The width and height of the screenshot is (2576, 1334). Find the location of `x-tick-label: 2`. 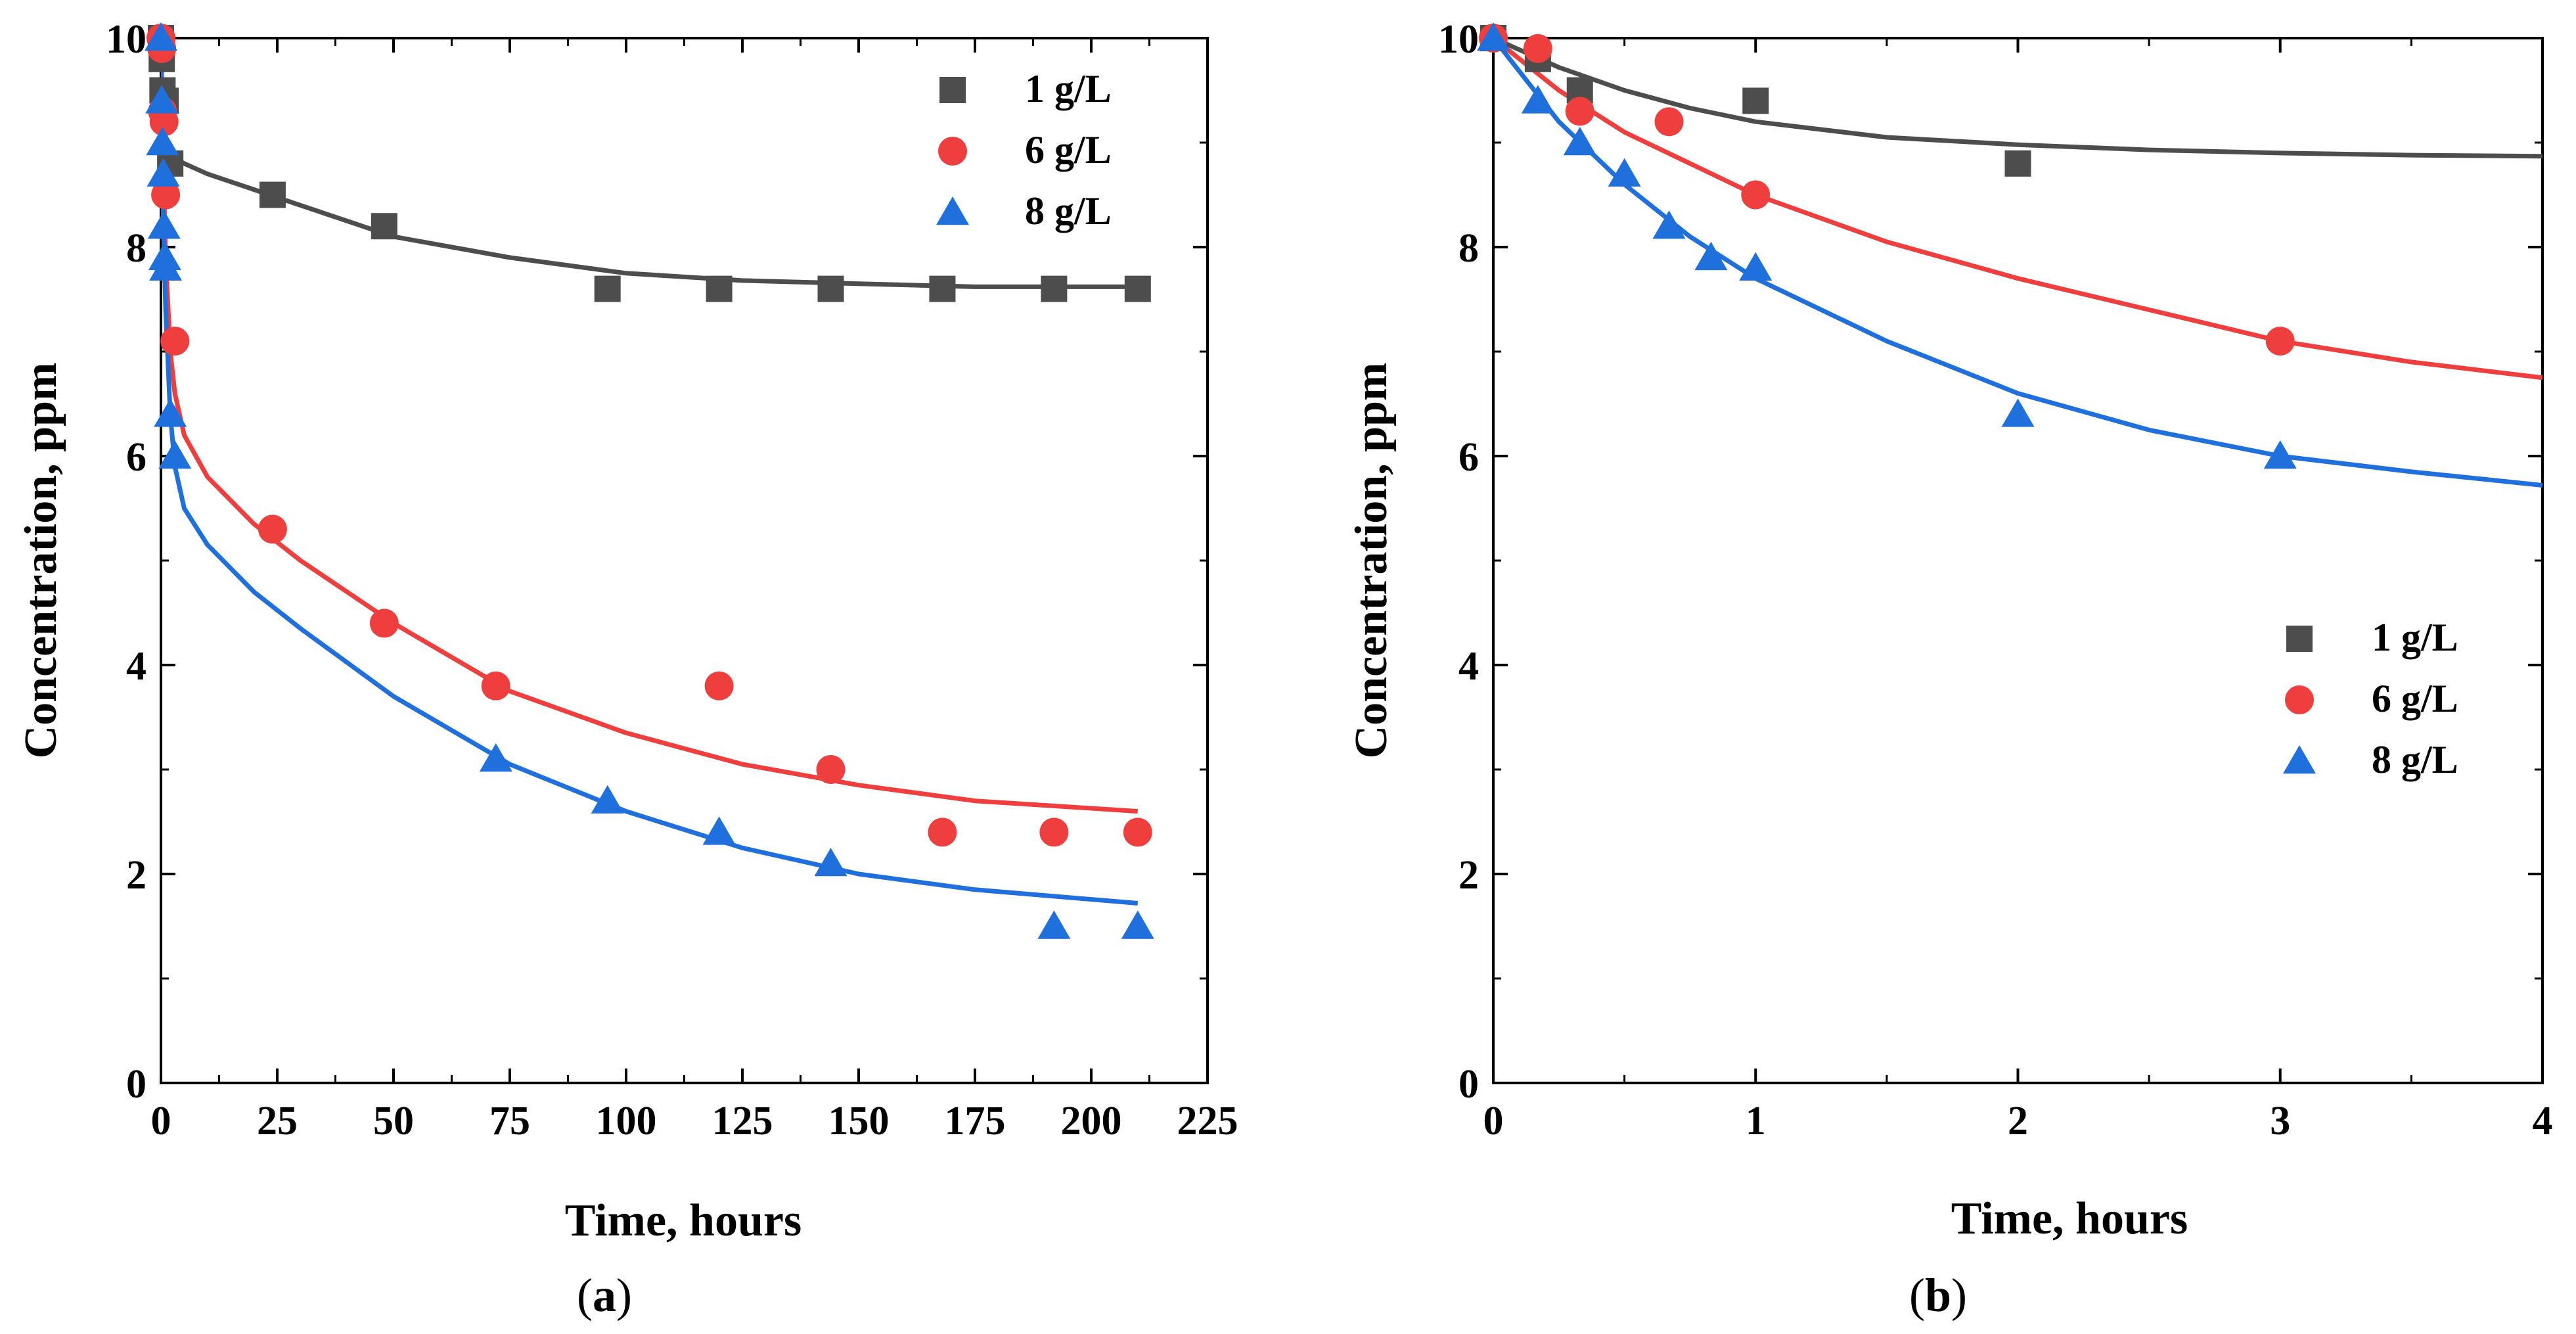

x-tick-label: 2 is located at coordinates (2018, 1121).